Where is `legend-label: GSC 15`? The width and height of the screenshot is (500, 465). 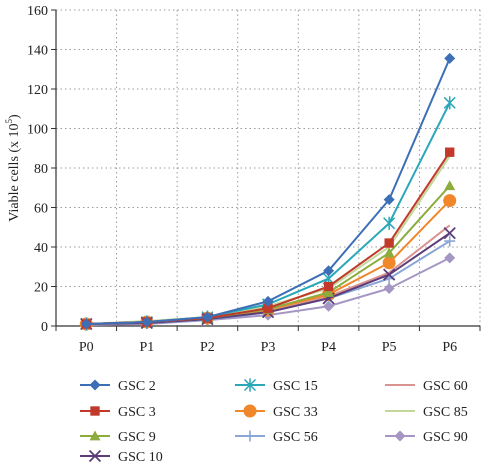 legend-label: GSC 15 is located at coordinates (295, 386).